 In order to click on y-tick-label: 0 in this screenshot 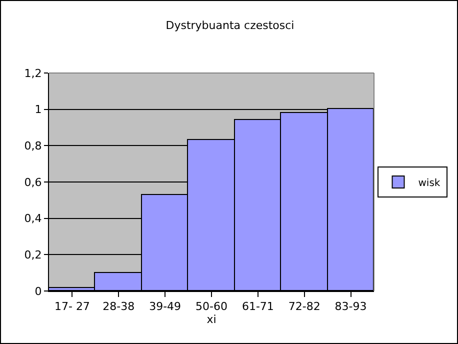, I will do `click(38, 291)`.